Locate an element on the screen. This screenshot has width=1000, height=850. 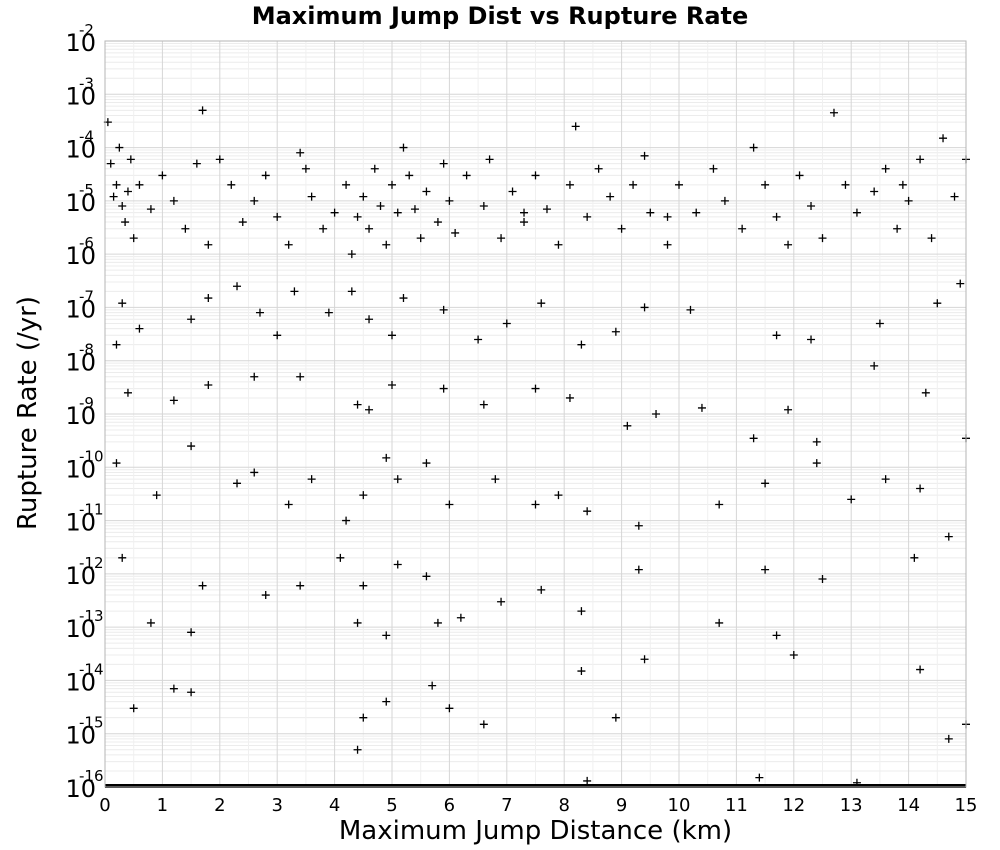
x-tick-label: 4 is located at coordinates (334, 805).